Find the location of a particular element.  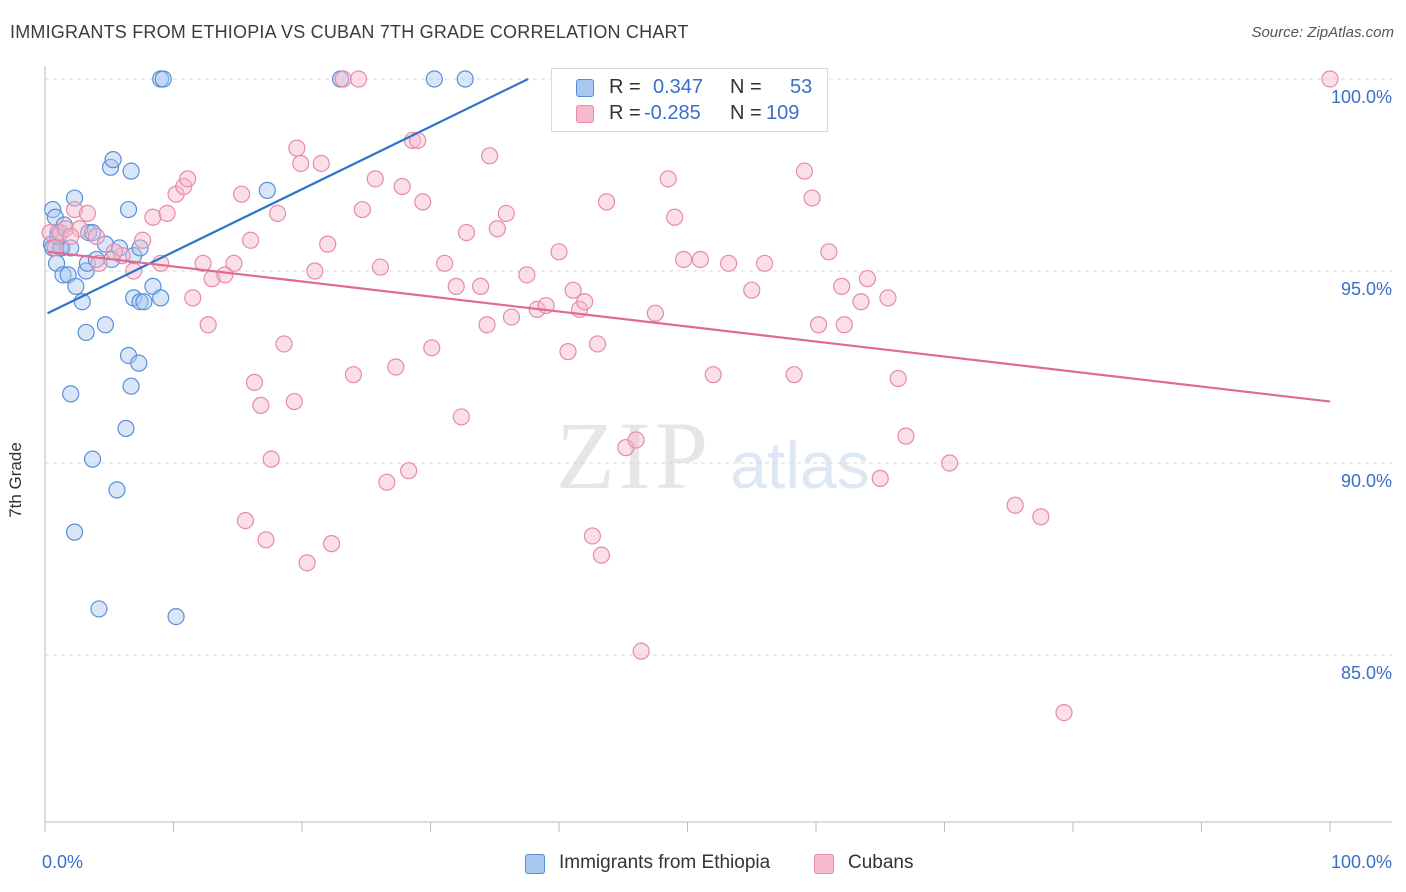

legend-r-value: -0.285 is located at coordinates (672, 113).